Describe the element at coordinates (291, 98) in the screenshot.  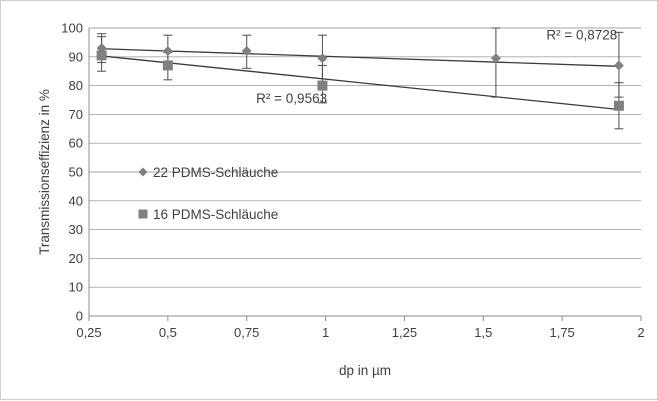
I see `r2-label: R² = 0,9563` at that location.